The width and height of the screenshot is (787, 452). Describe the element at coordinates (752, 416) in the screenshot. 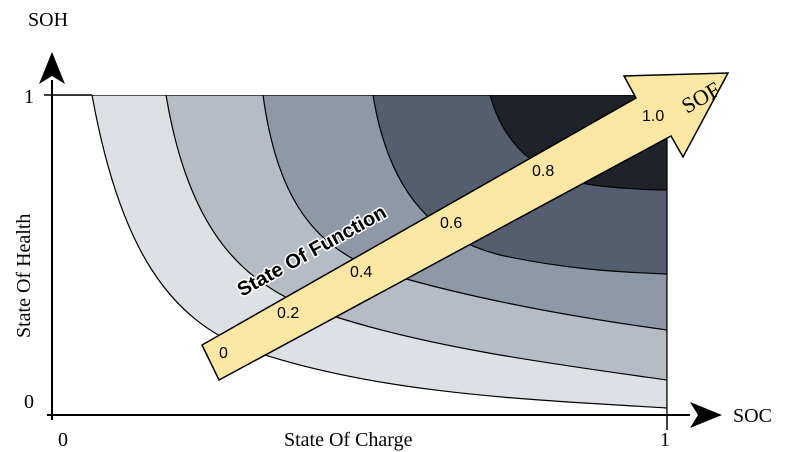

I see `x-axis-symbol: SOC` at that location.